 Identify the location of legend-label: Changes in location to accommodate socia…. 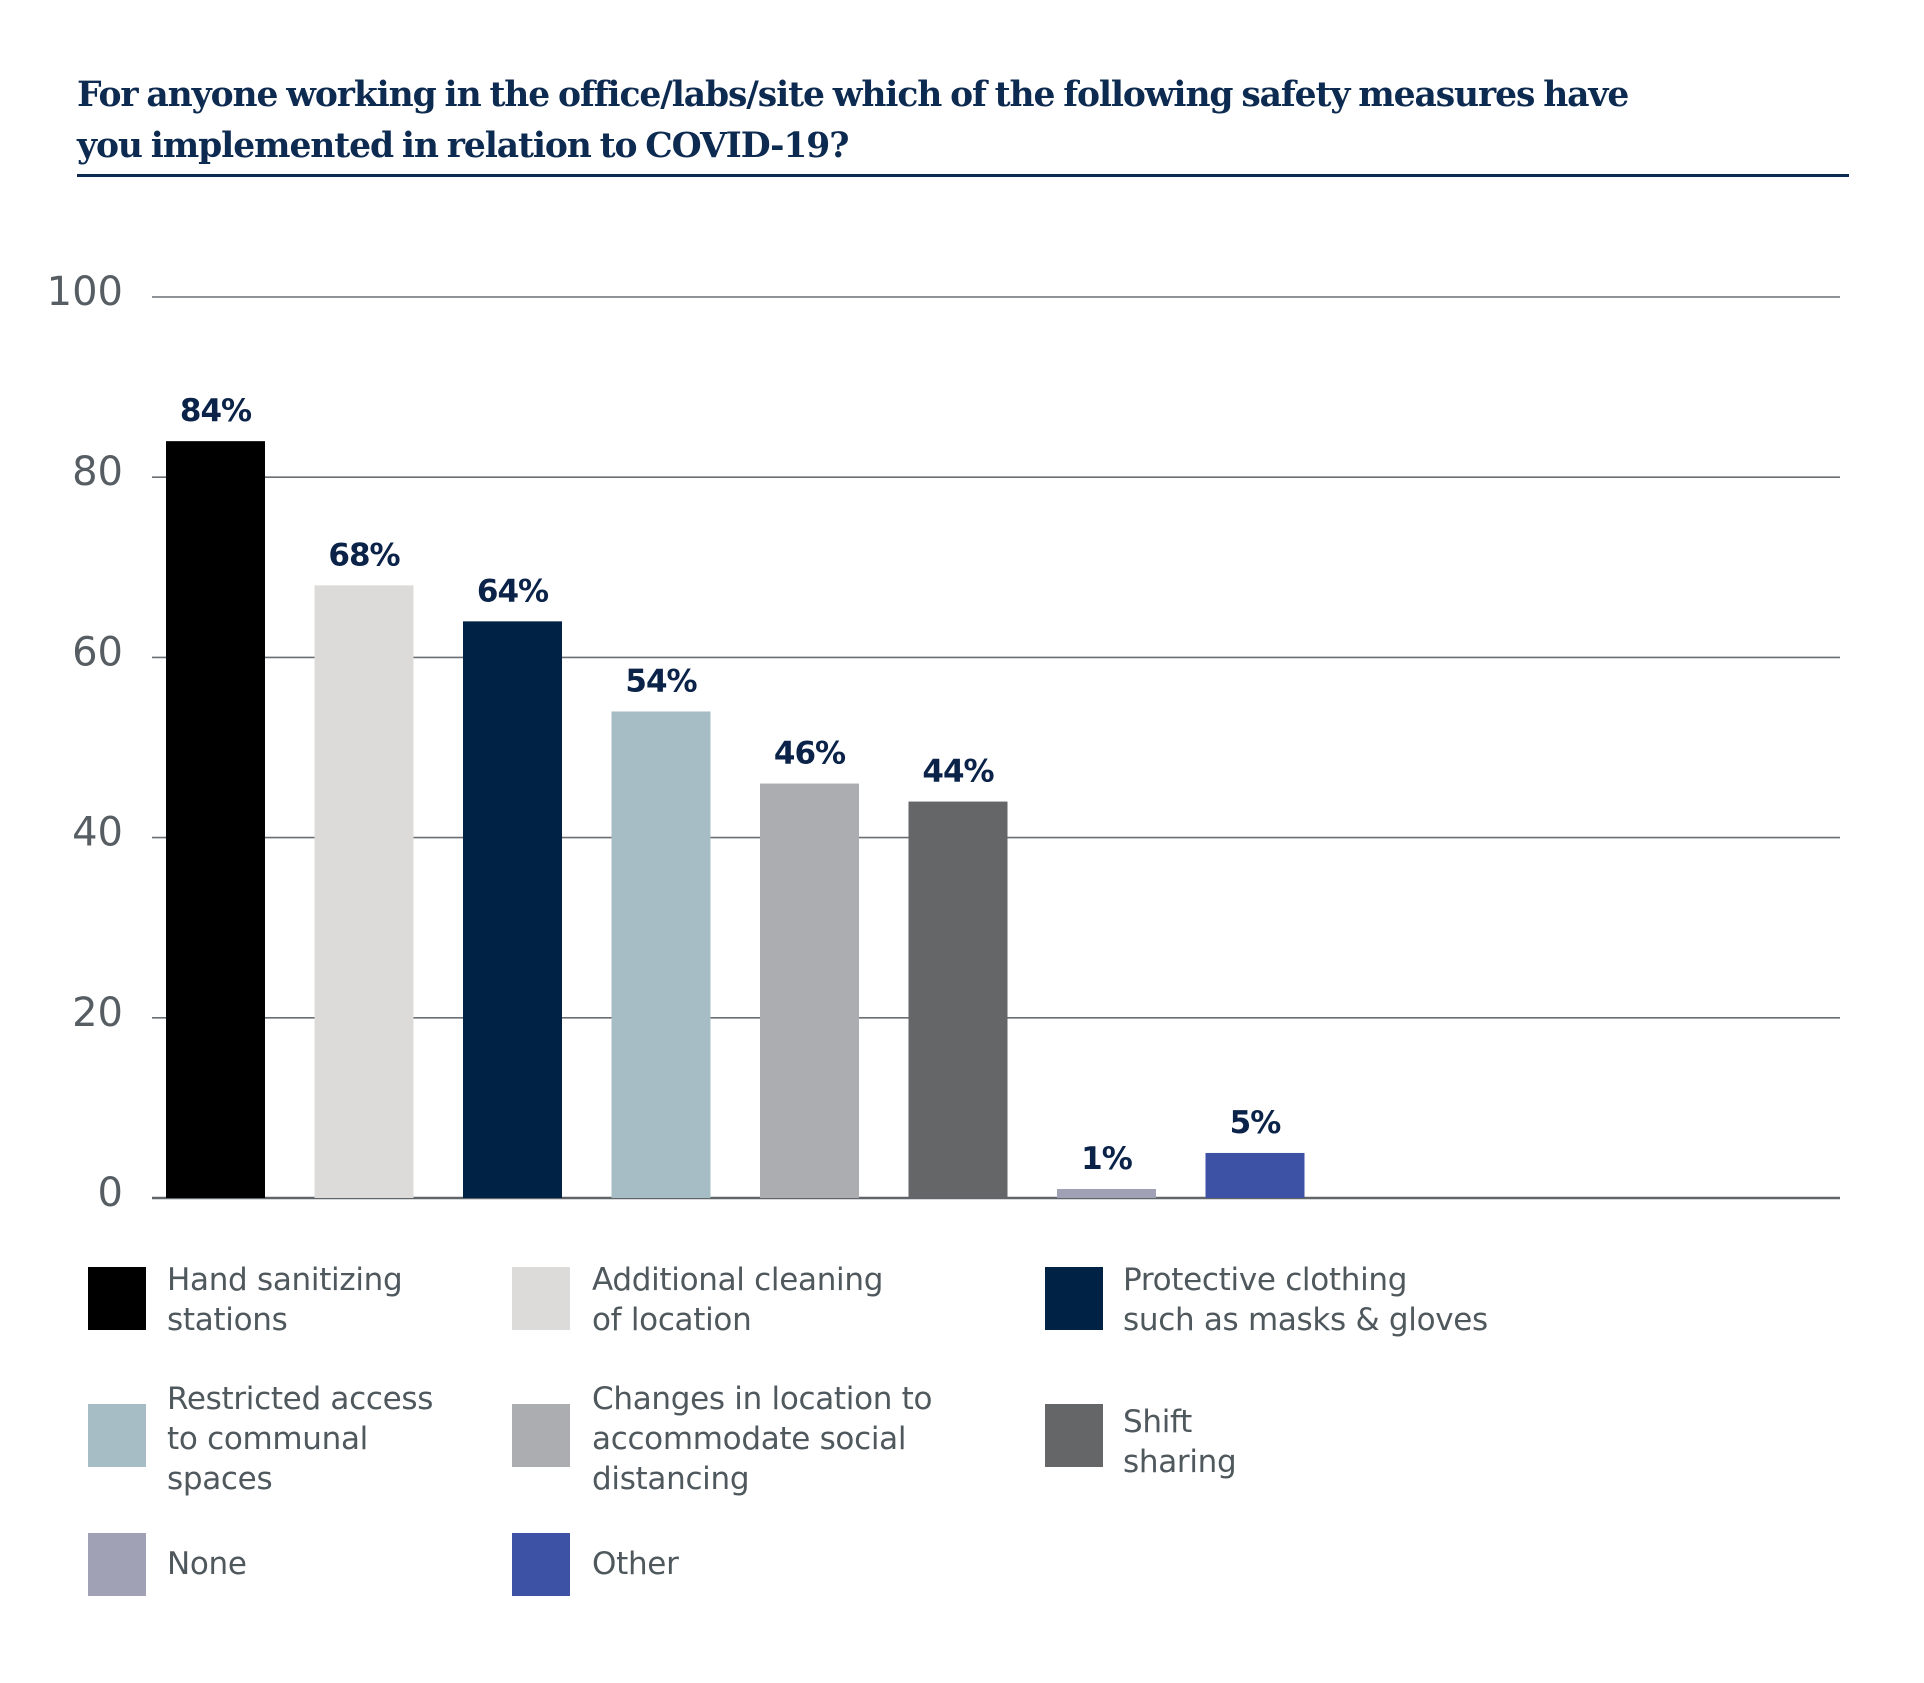
(762, 1439).